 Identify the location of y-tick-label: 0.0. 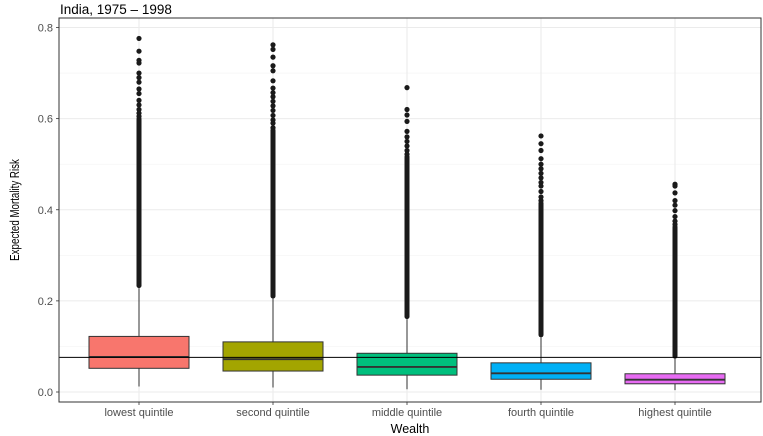
(45, 393).